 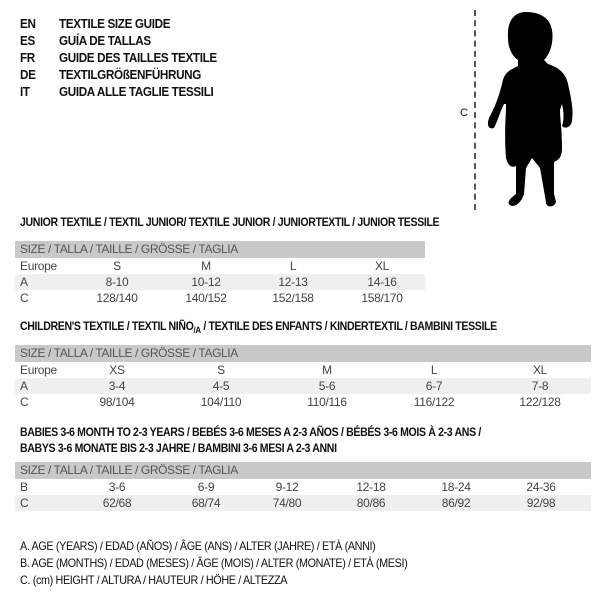 What do you see at coordinates (456, 487) in the screenshot?
I see `table-cell: 18-24` at bounding box center [456, 487].